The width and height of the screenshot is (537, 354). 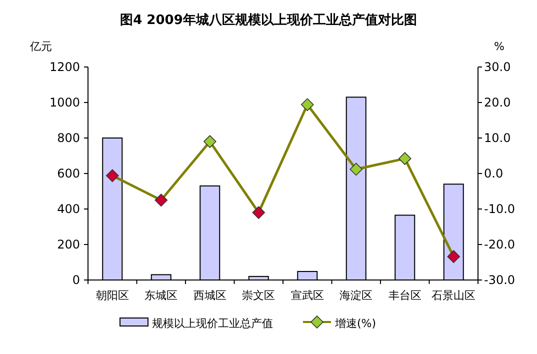 What do you see at coordinates (500, 245) in the screenshot?
I see `y2-tick-label: -20.0` at bounding box center [500, 245].